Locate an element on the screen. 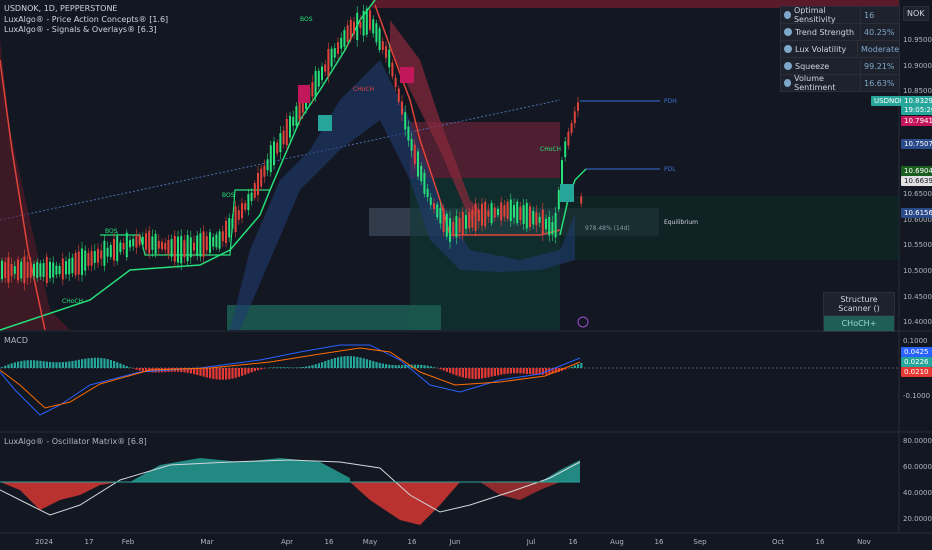 The width and height of the screenshot is (932, 550). price-axis-label: 10.6000 is located at coordinates (917, 220).